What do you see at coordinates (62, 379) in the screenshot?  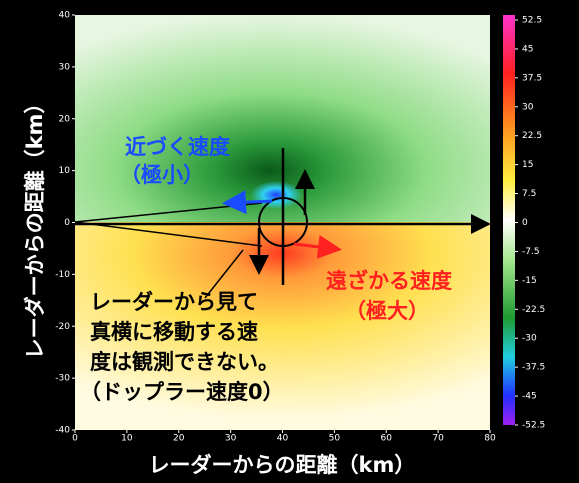 I see `y-tick-label: -30` at bounding box center [62, 379].